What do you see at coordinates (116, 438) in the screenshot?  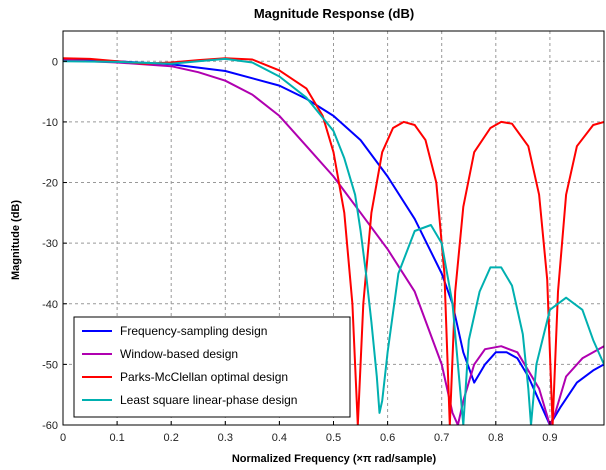 I see `x-tick-label: 0.1` at bounding box center [116, 438].